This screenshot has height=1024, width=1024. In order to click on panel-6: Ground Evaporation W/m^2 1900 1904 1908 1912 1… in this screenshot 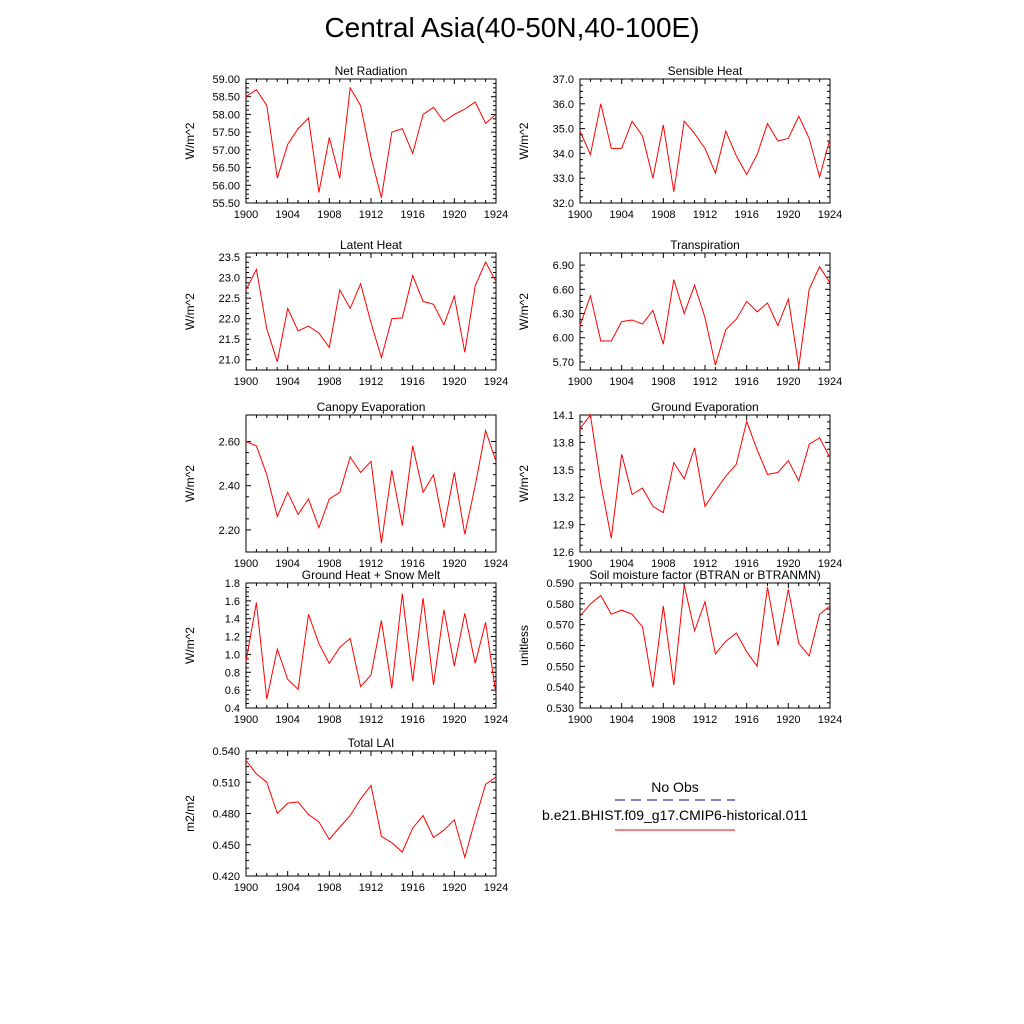, I will do `click(679, 485)`.